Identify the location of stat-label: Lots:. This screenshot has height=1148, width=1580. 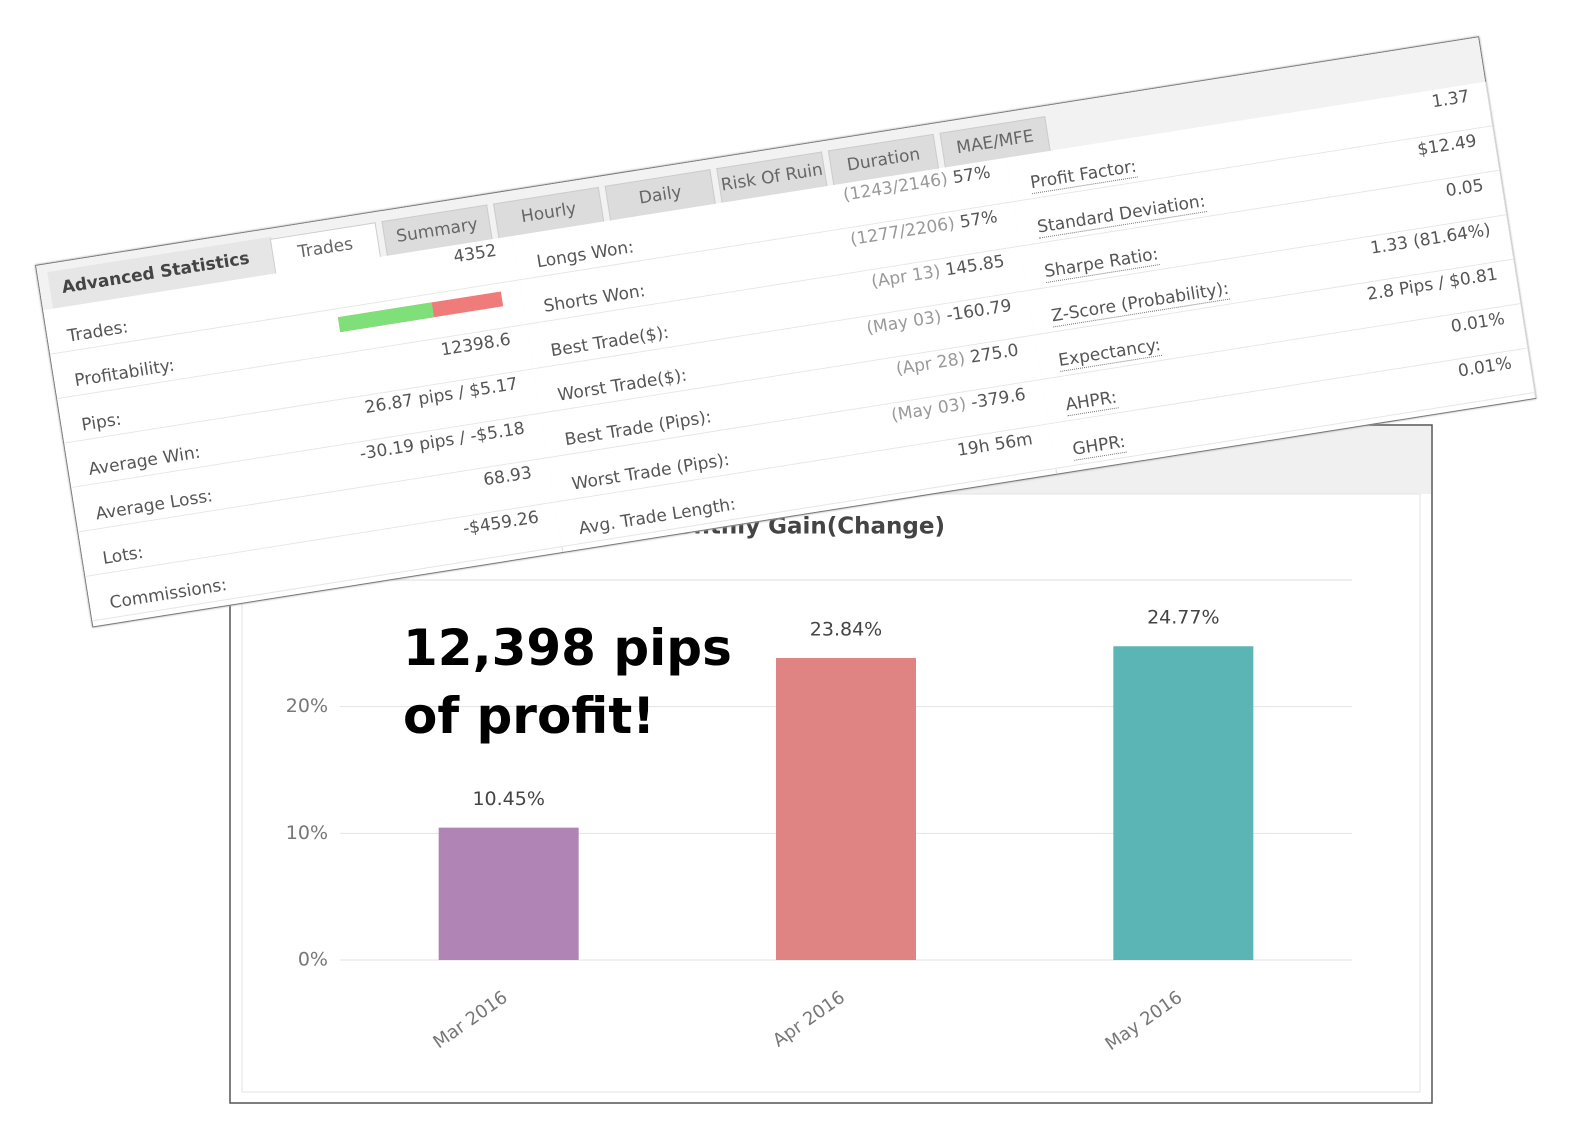
(123, 555).